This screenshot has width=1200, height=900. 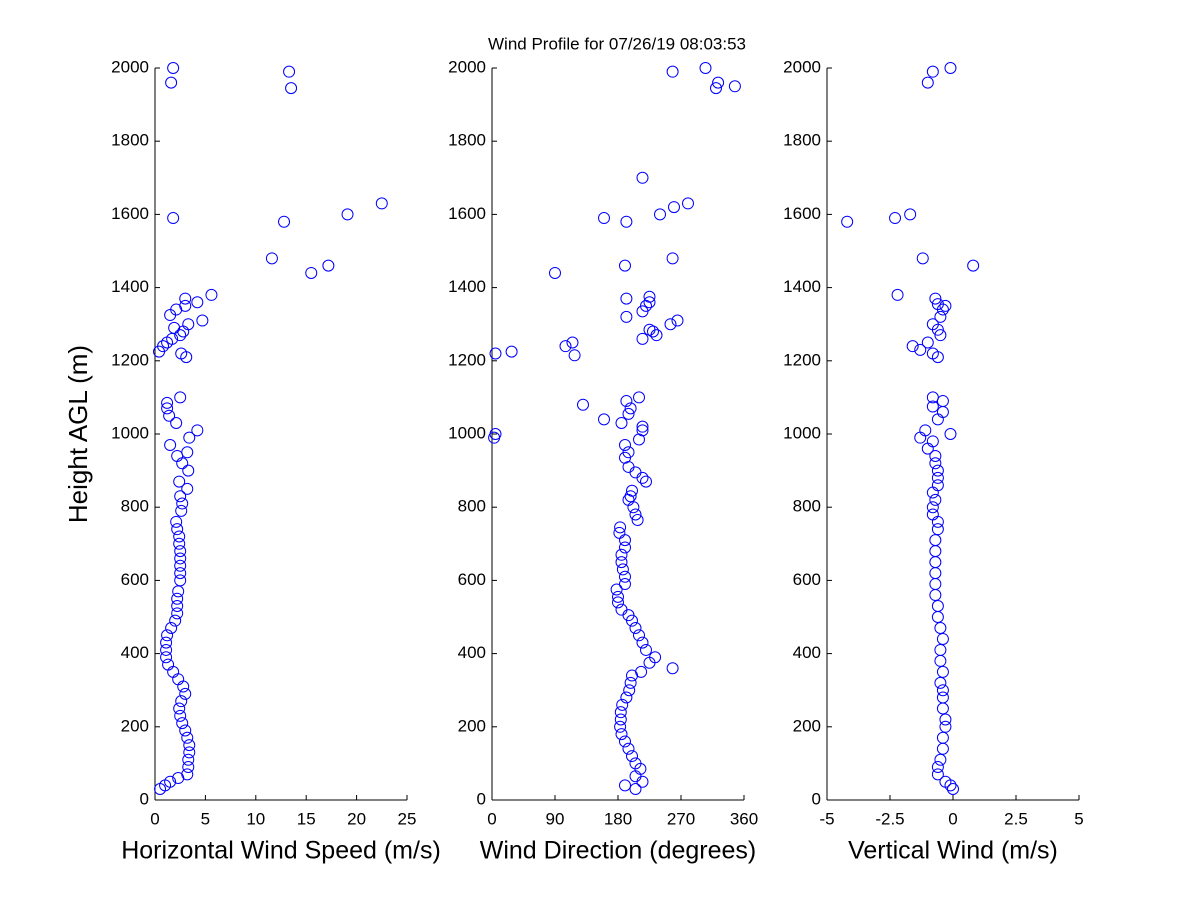 I want to click on chart-title: Wind Profile for 07/26/19 08:03:53, so click(x=617, y=43).